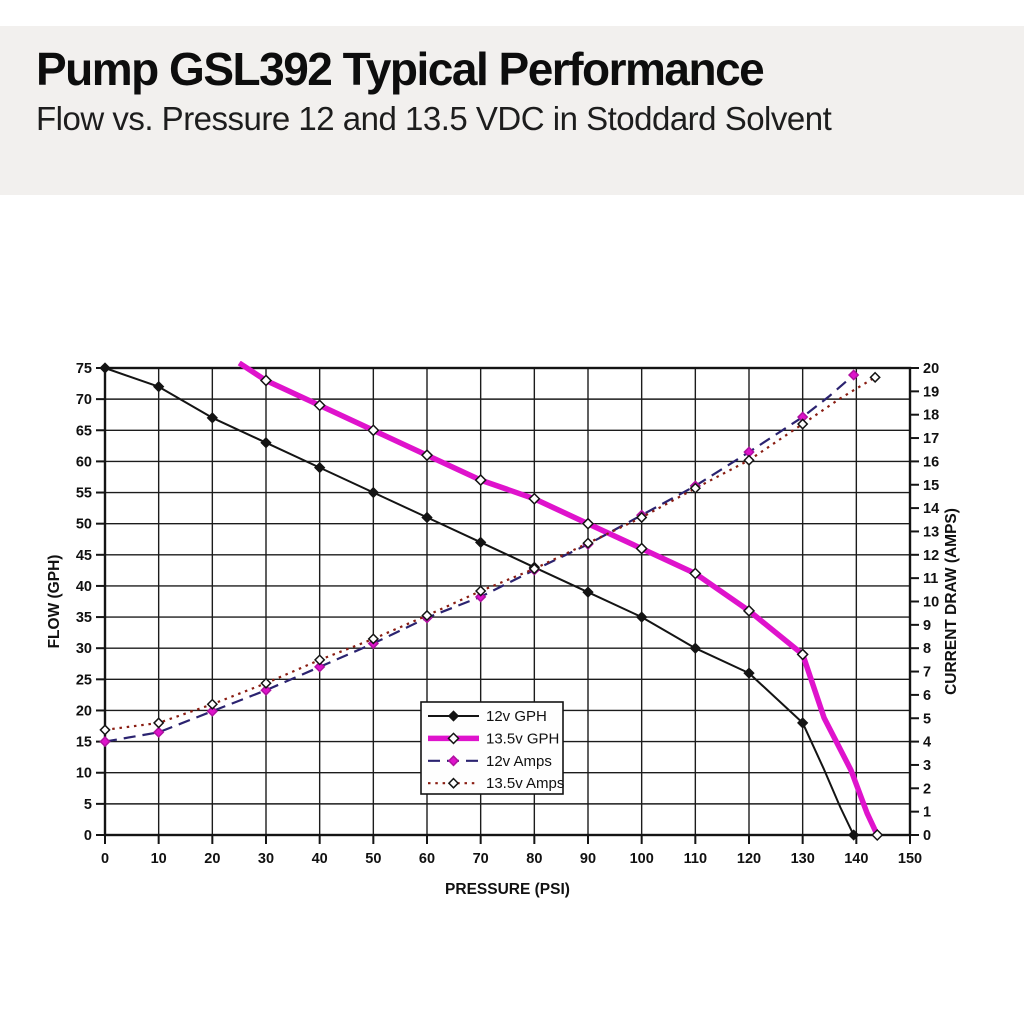 Image resolution: width=1024 pixels, height=1024 pixels. I want to click on legend-label: 13.5v Amps, so click(525, 783).